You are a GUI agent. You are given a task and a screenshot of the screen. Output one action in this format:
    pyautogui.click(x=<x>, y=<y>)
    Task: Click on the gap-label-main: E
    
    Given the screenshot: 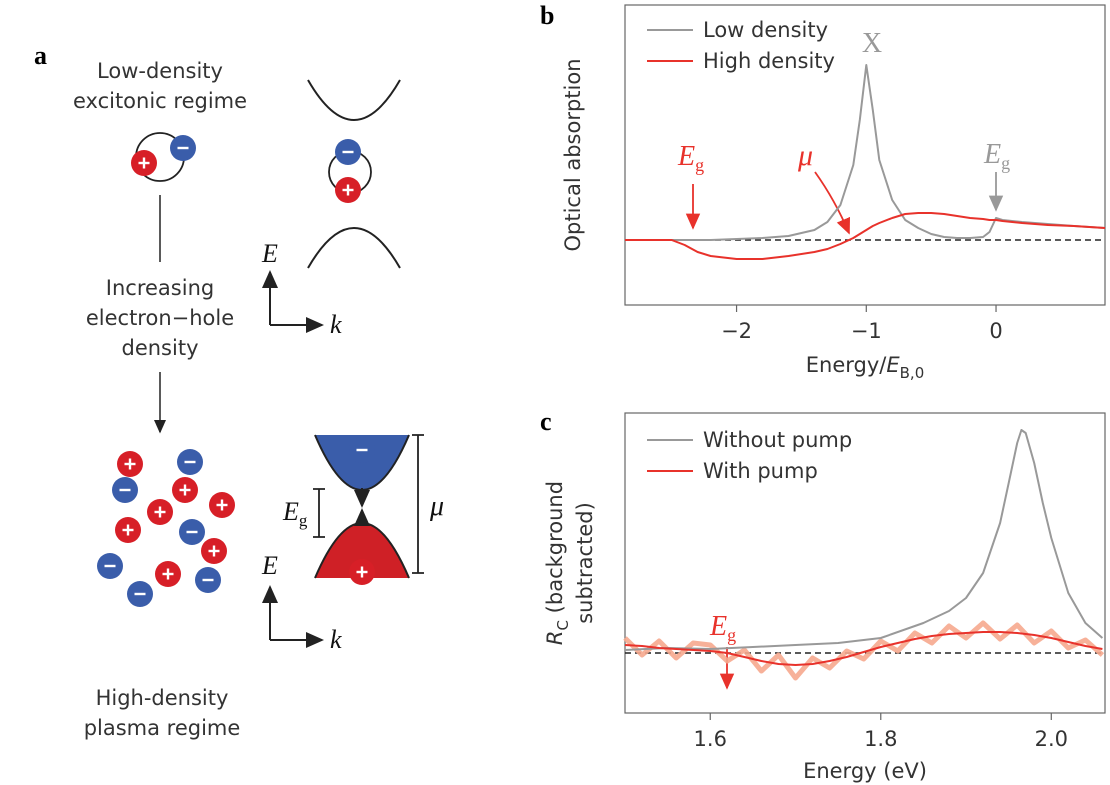 What is the action you would take?
    pyautogui.click(x=290, y=511)
    